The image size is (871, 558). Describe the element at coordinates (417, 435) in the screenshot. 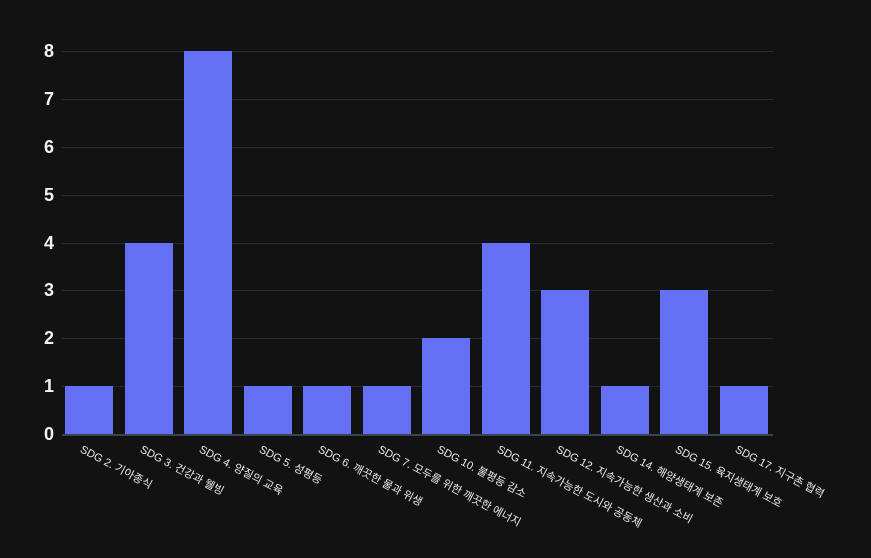

I see `x-axis-line` at that location.